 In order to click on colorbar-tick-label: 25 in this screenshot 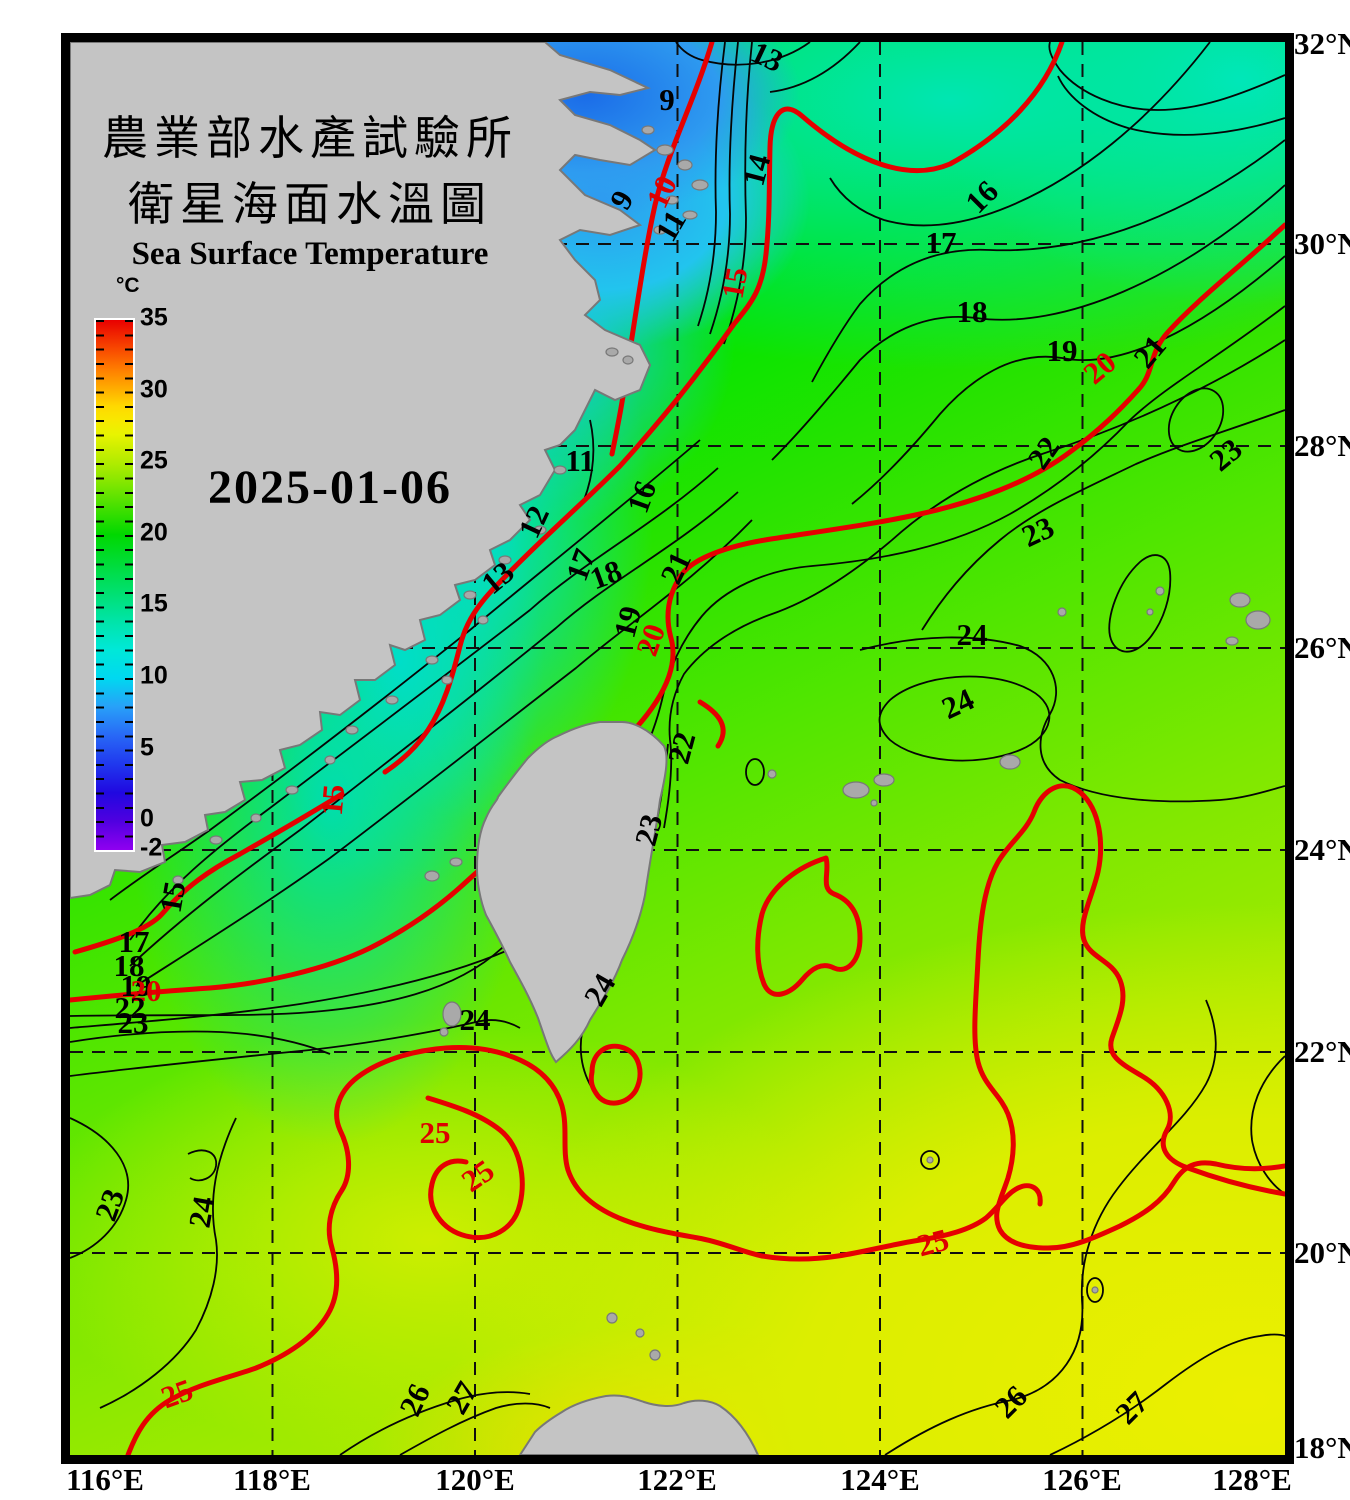, I will do `click(154, 460)`.